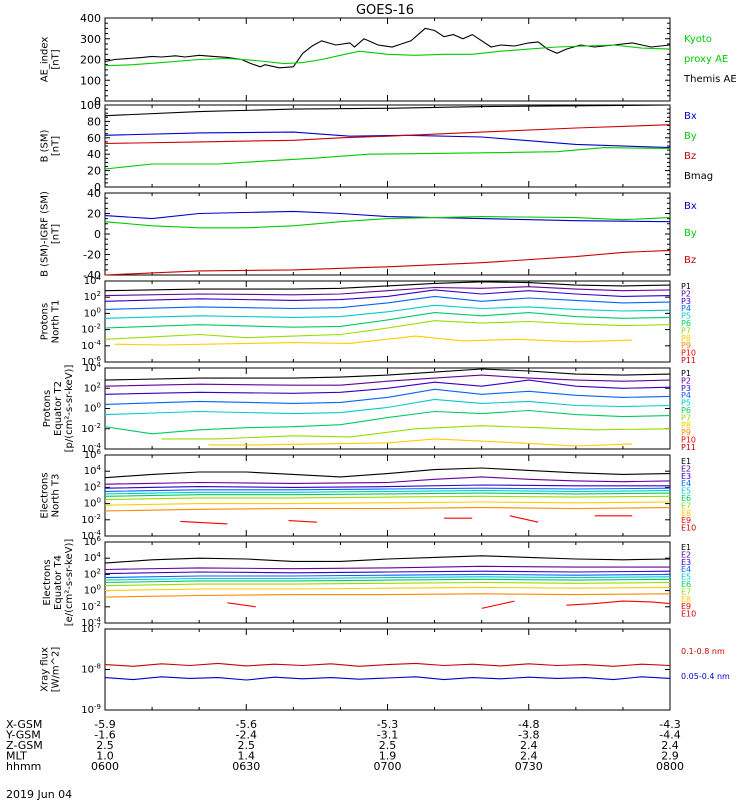  Describe the element at coordinates (246, 724) in the screenshot. I see `orbit-row-value: -5.6` at that location.